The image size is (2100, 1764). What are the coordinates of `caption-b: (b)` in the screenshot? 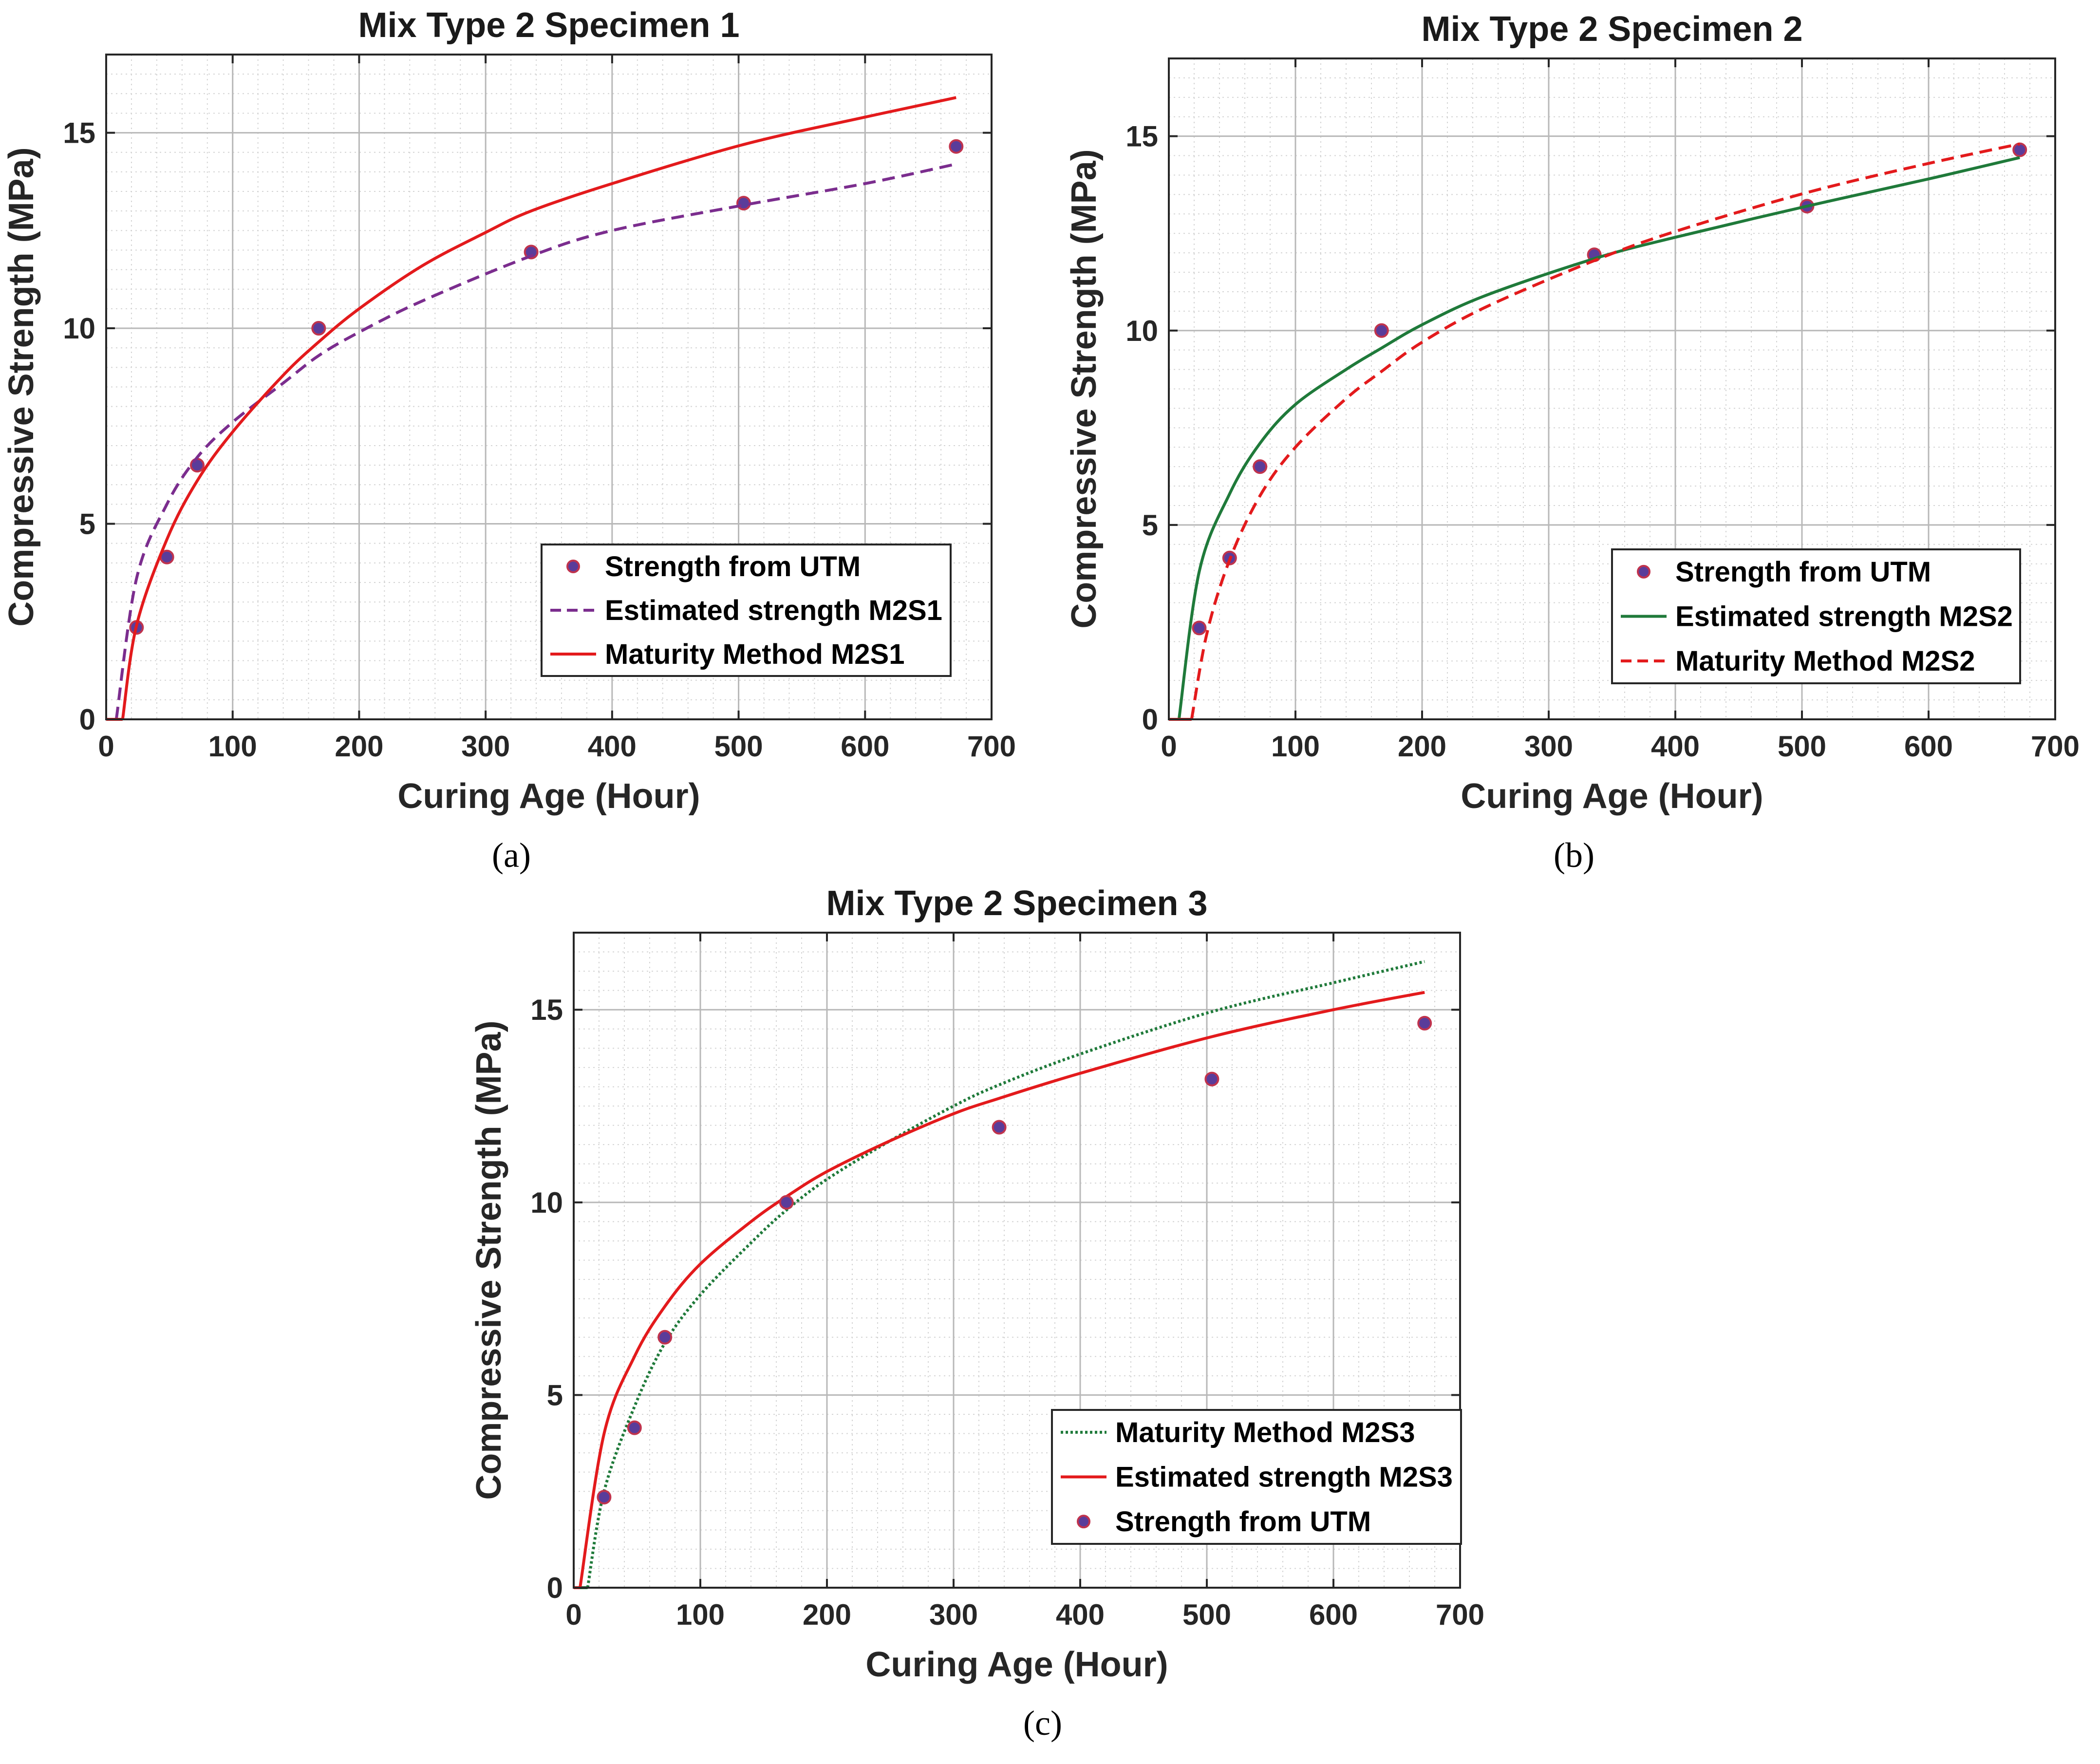 It's located at (1574, 855).